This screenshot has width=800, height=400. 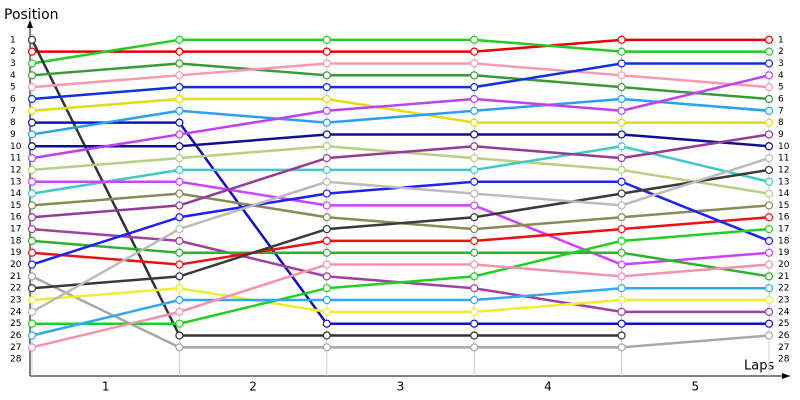 I want to click on y-tick-label: 28, so click(x=16, y=360).